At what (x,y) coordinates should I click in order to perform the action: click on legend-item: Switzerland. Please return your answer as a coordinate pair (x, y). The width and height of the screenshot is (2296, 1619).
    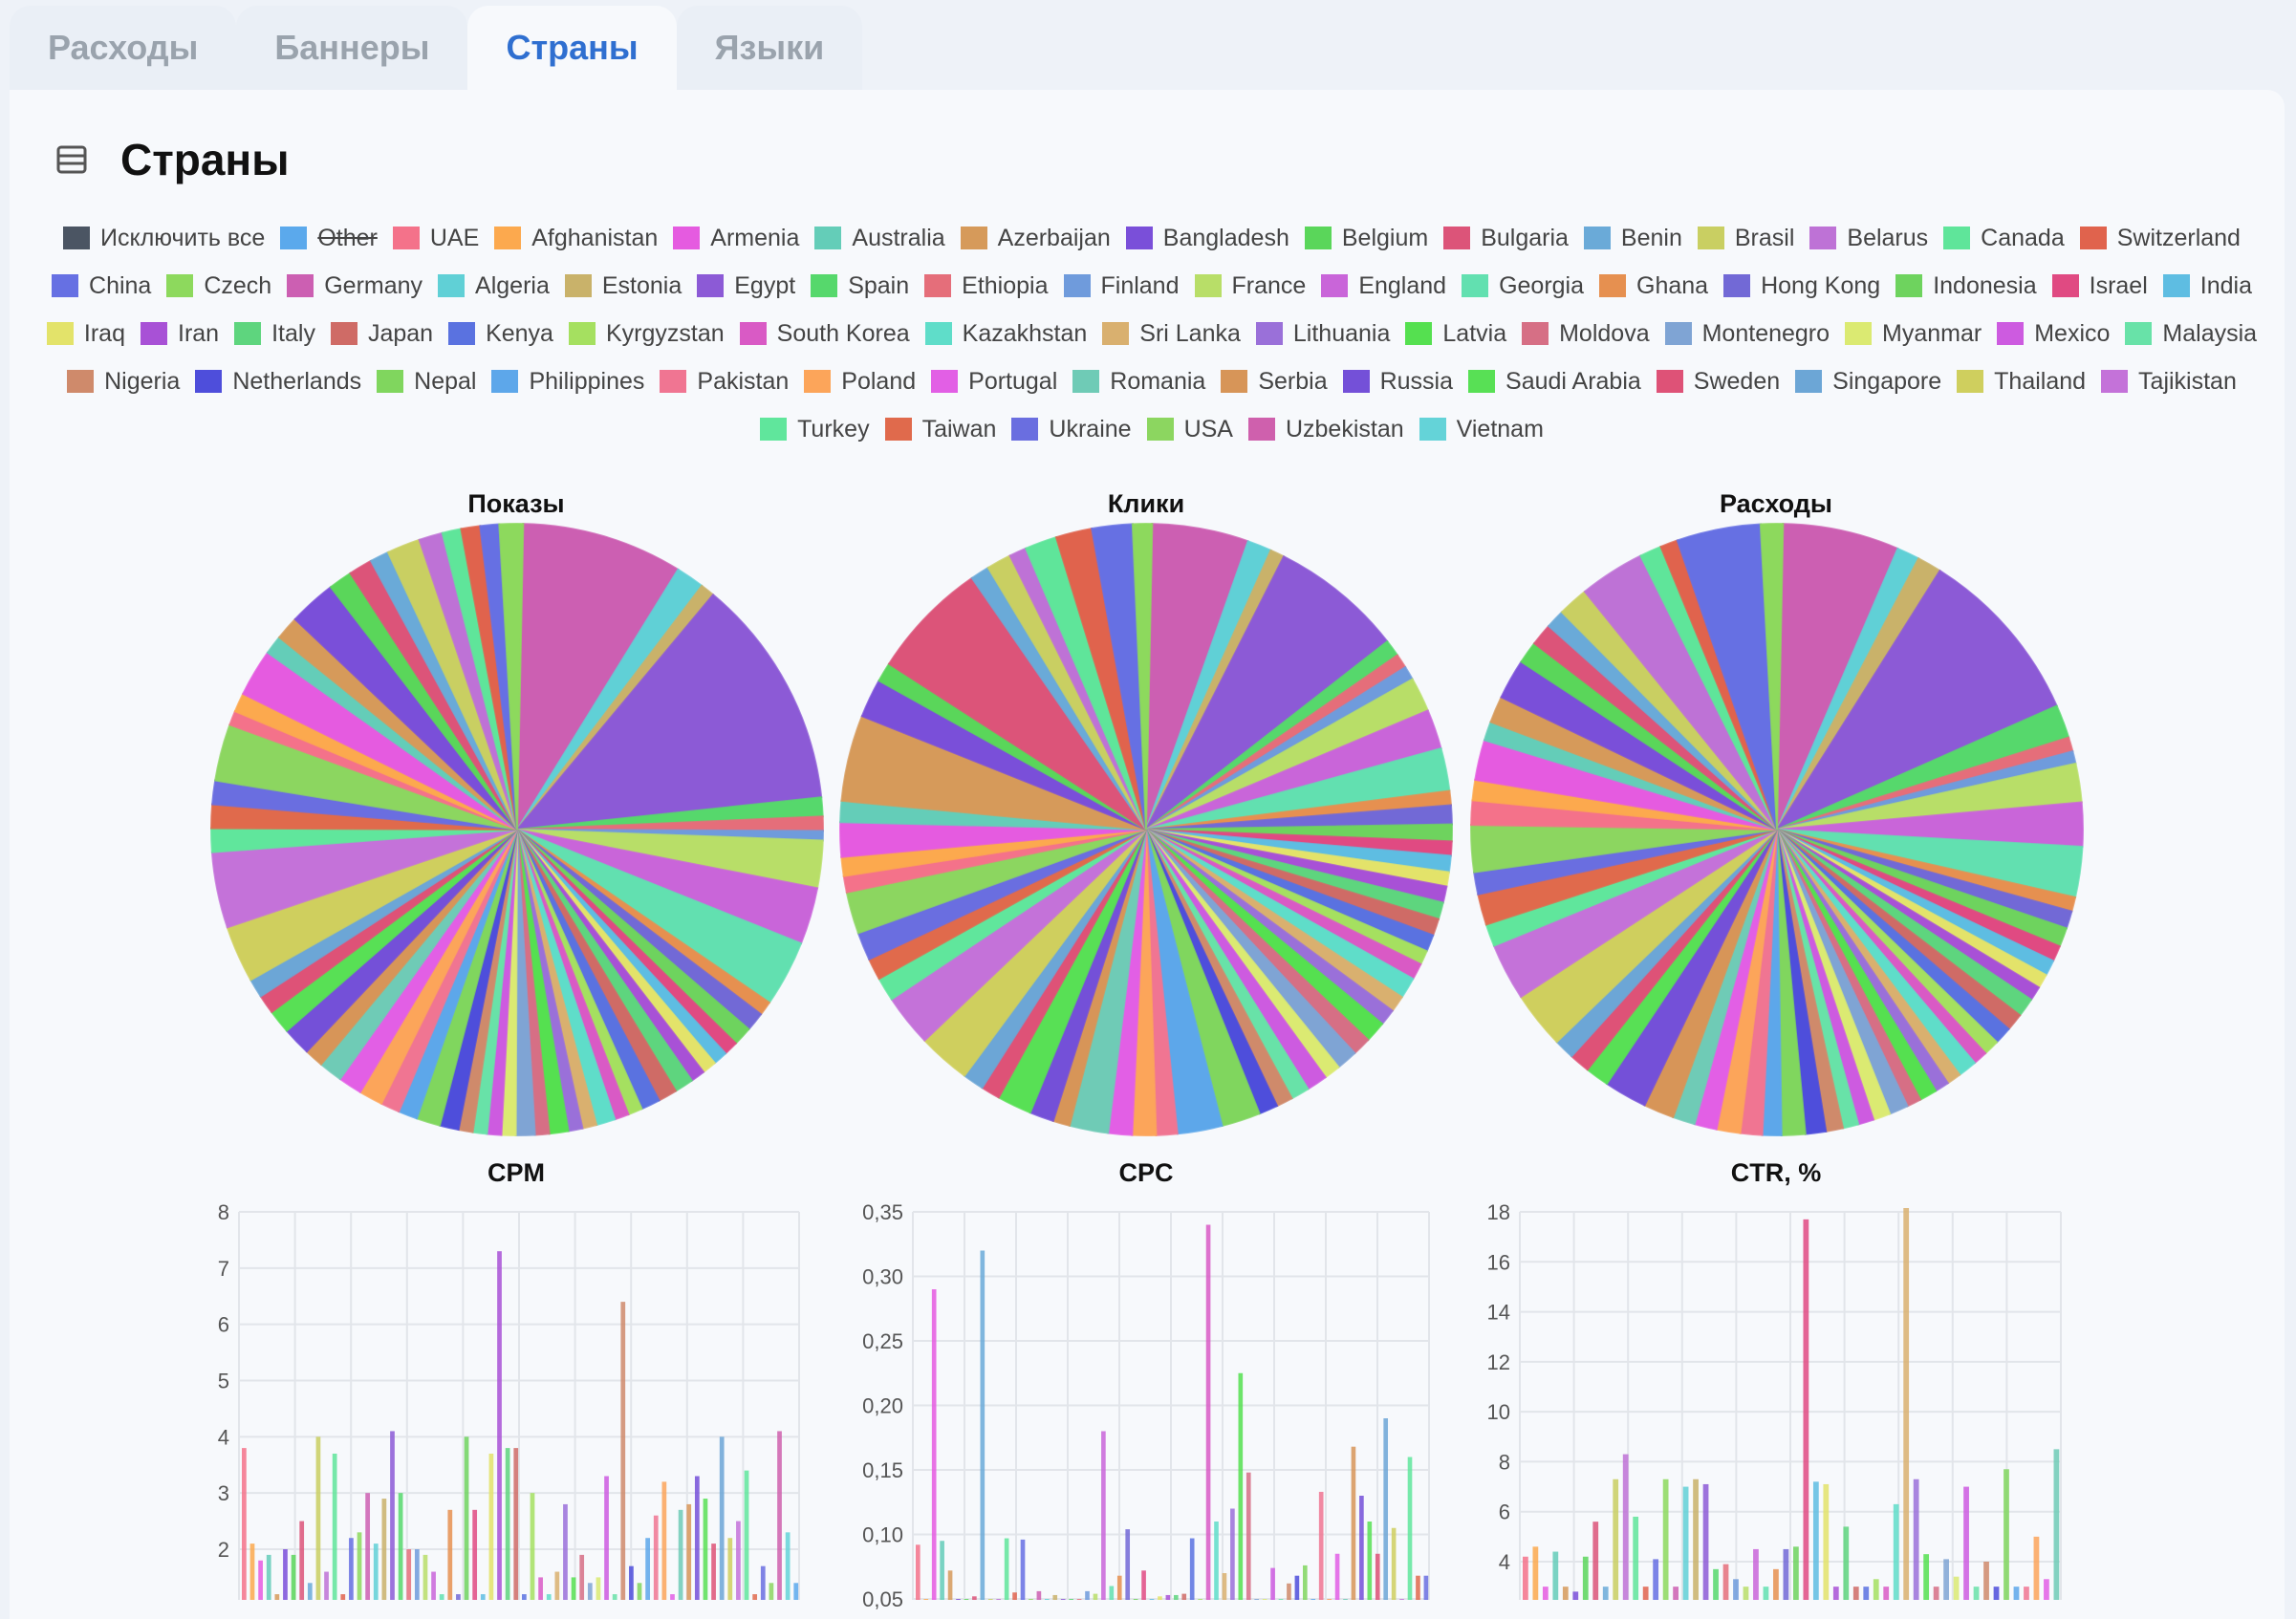
    Looking at the image, I should click on (2160, 238).